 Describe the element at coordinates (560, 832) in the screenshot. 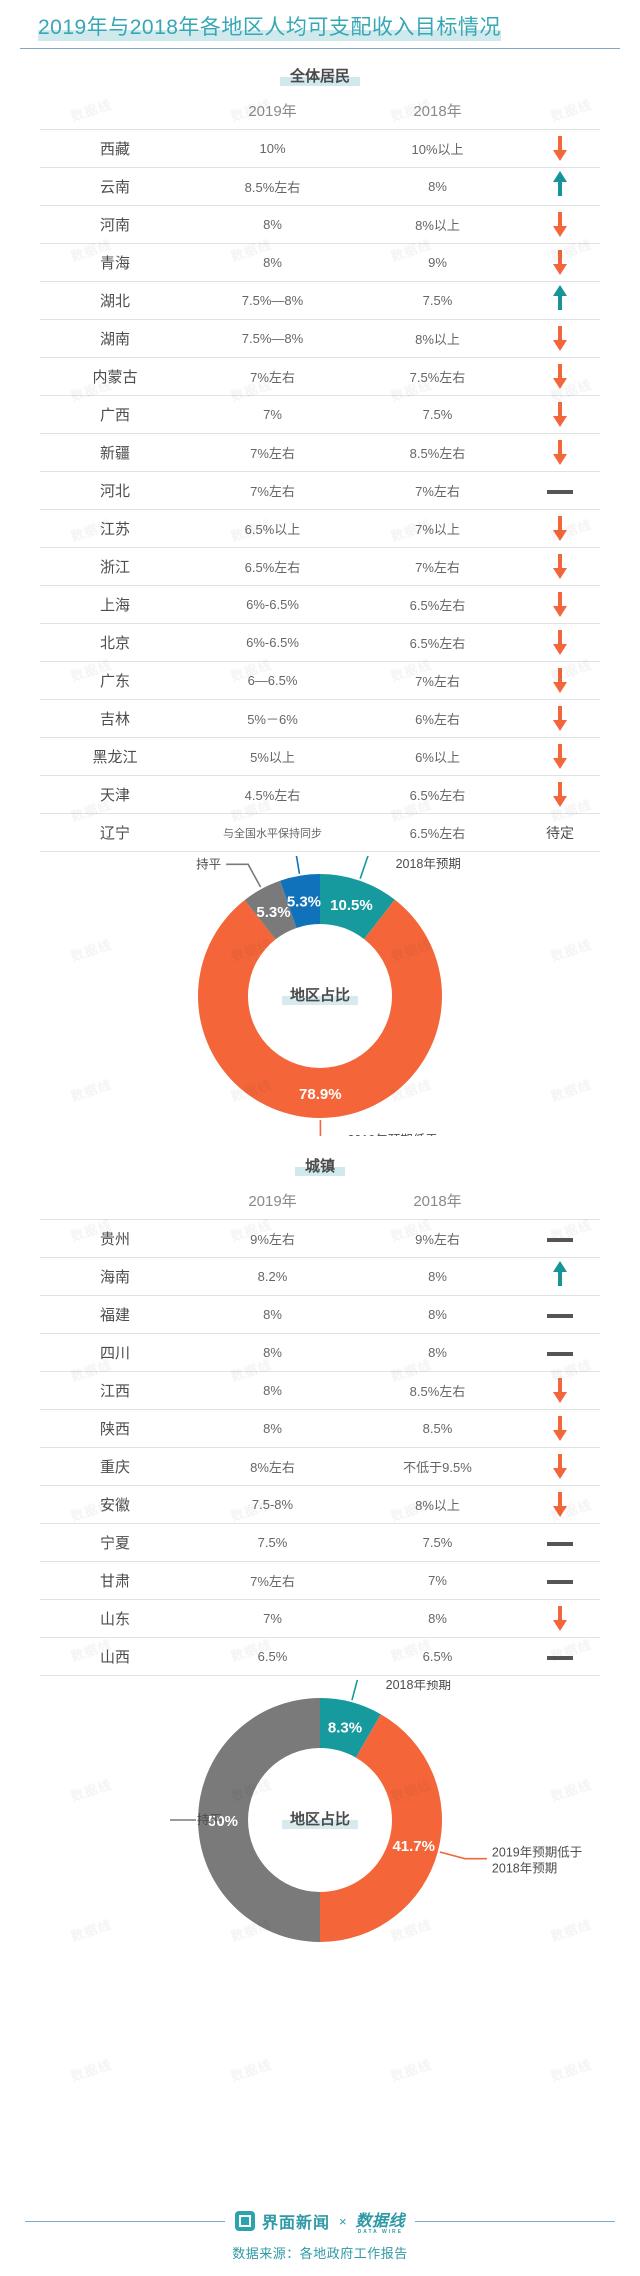

I see `trend-indicator-text: 待定` at that location.